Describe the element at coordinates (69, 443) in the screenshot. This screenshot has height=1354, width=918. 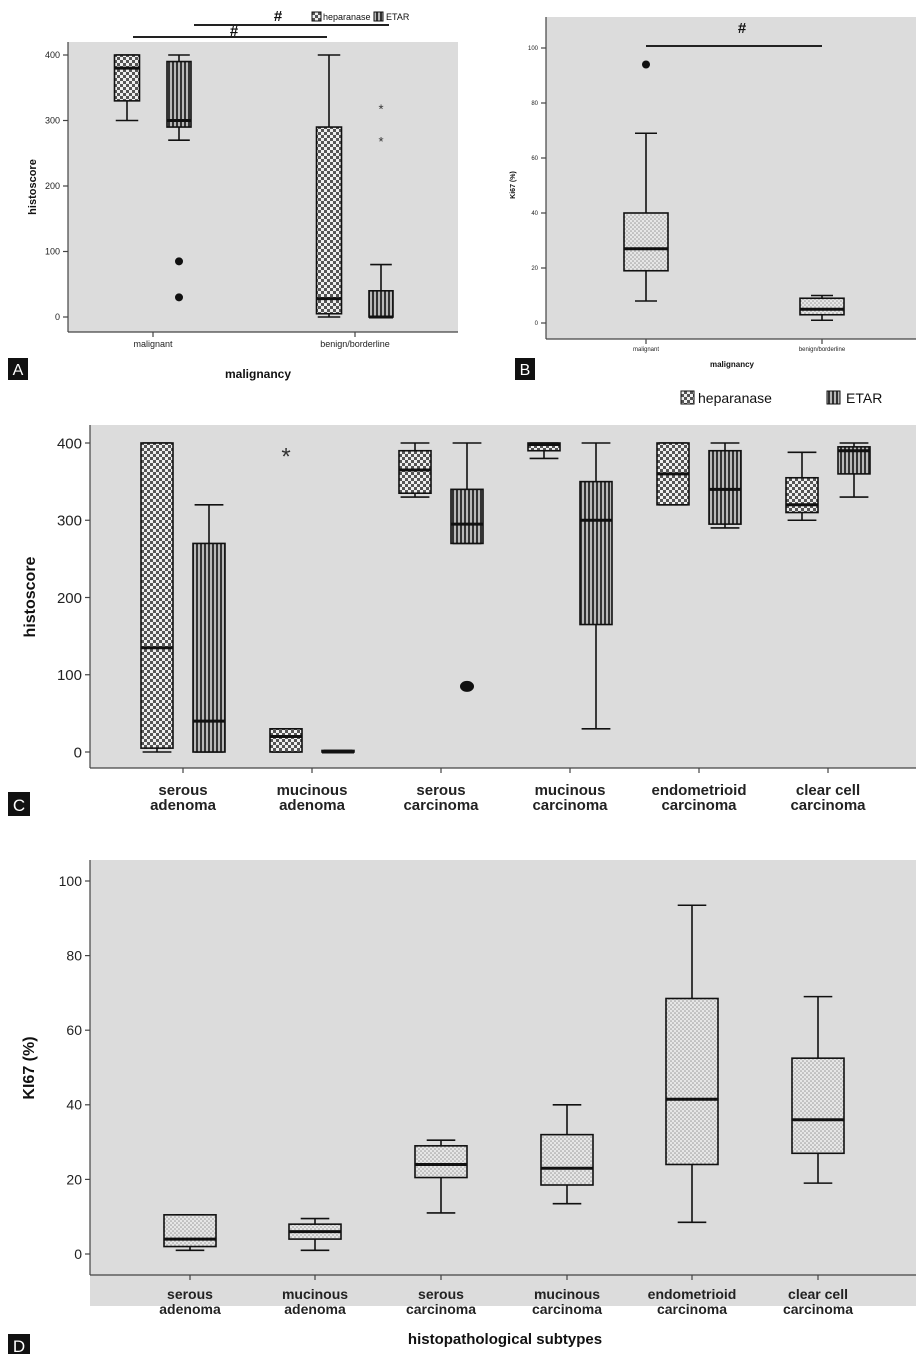
I see `y-tick-label: 400` at that location.